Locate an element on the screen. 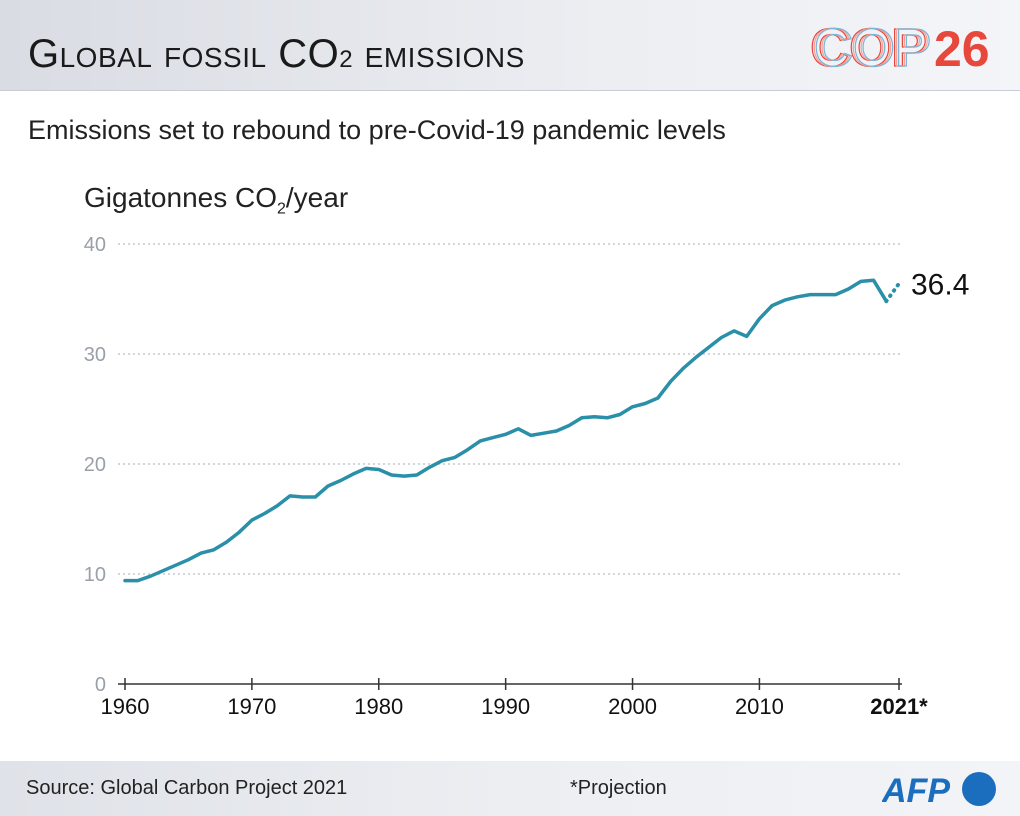 Image resolution: width=1020 pixels, height=816 pixels. x-tick-label: 2010 is located at coordinates (759, 706).